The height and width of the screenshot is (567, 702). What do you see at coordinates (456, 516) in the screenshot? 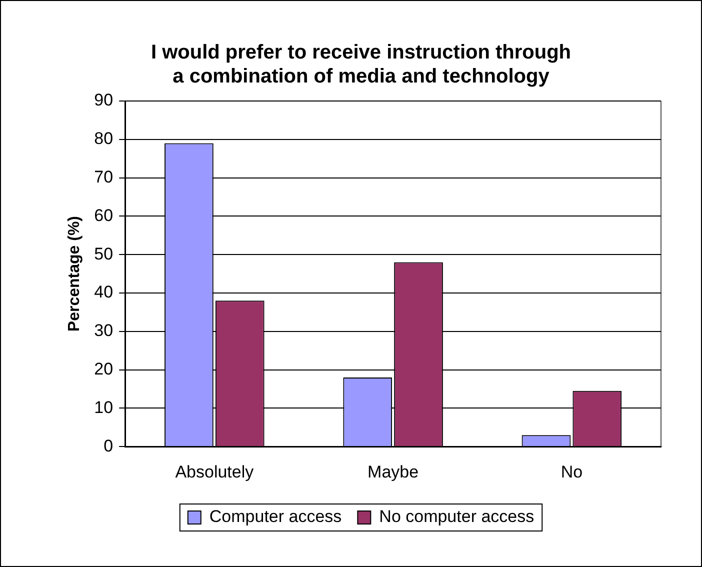
I see `legend-label: No computer access` at bounding box center [456, 516].